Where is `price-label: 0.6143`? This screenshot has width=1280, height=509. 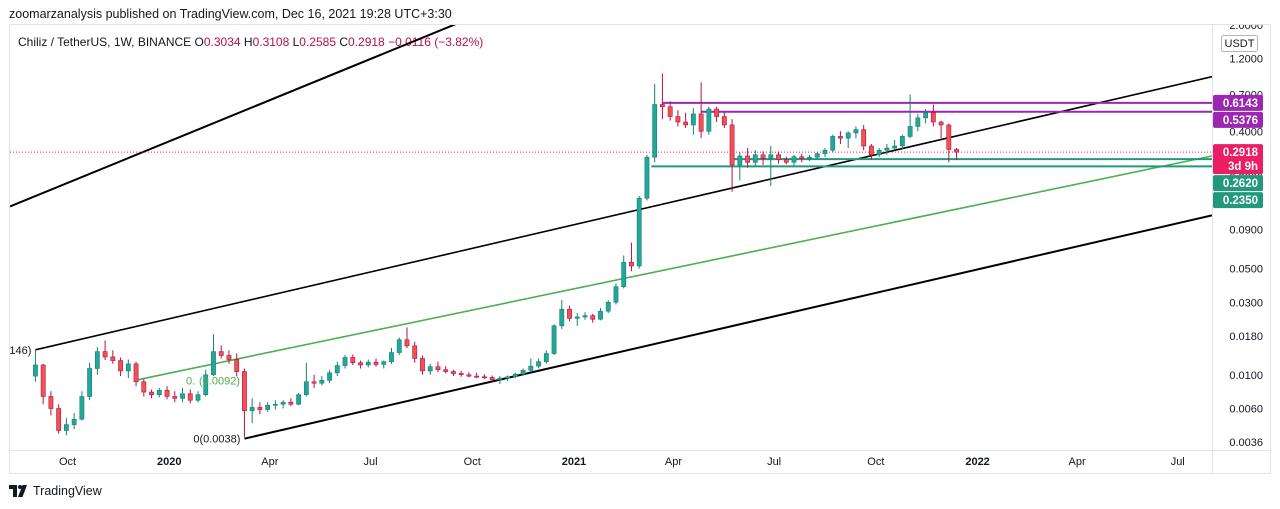
price-label: 0.6143 is located at coordinates (1238, 102).